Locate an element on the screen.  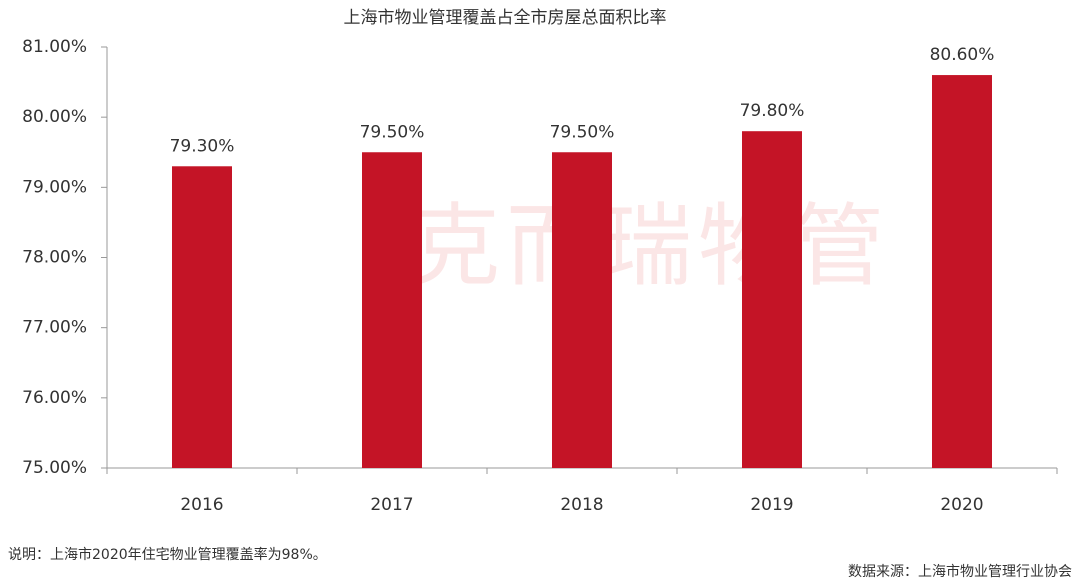
y-tick-label: 81.00% is located at coordinates (54, 47).